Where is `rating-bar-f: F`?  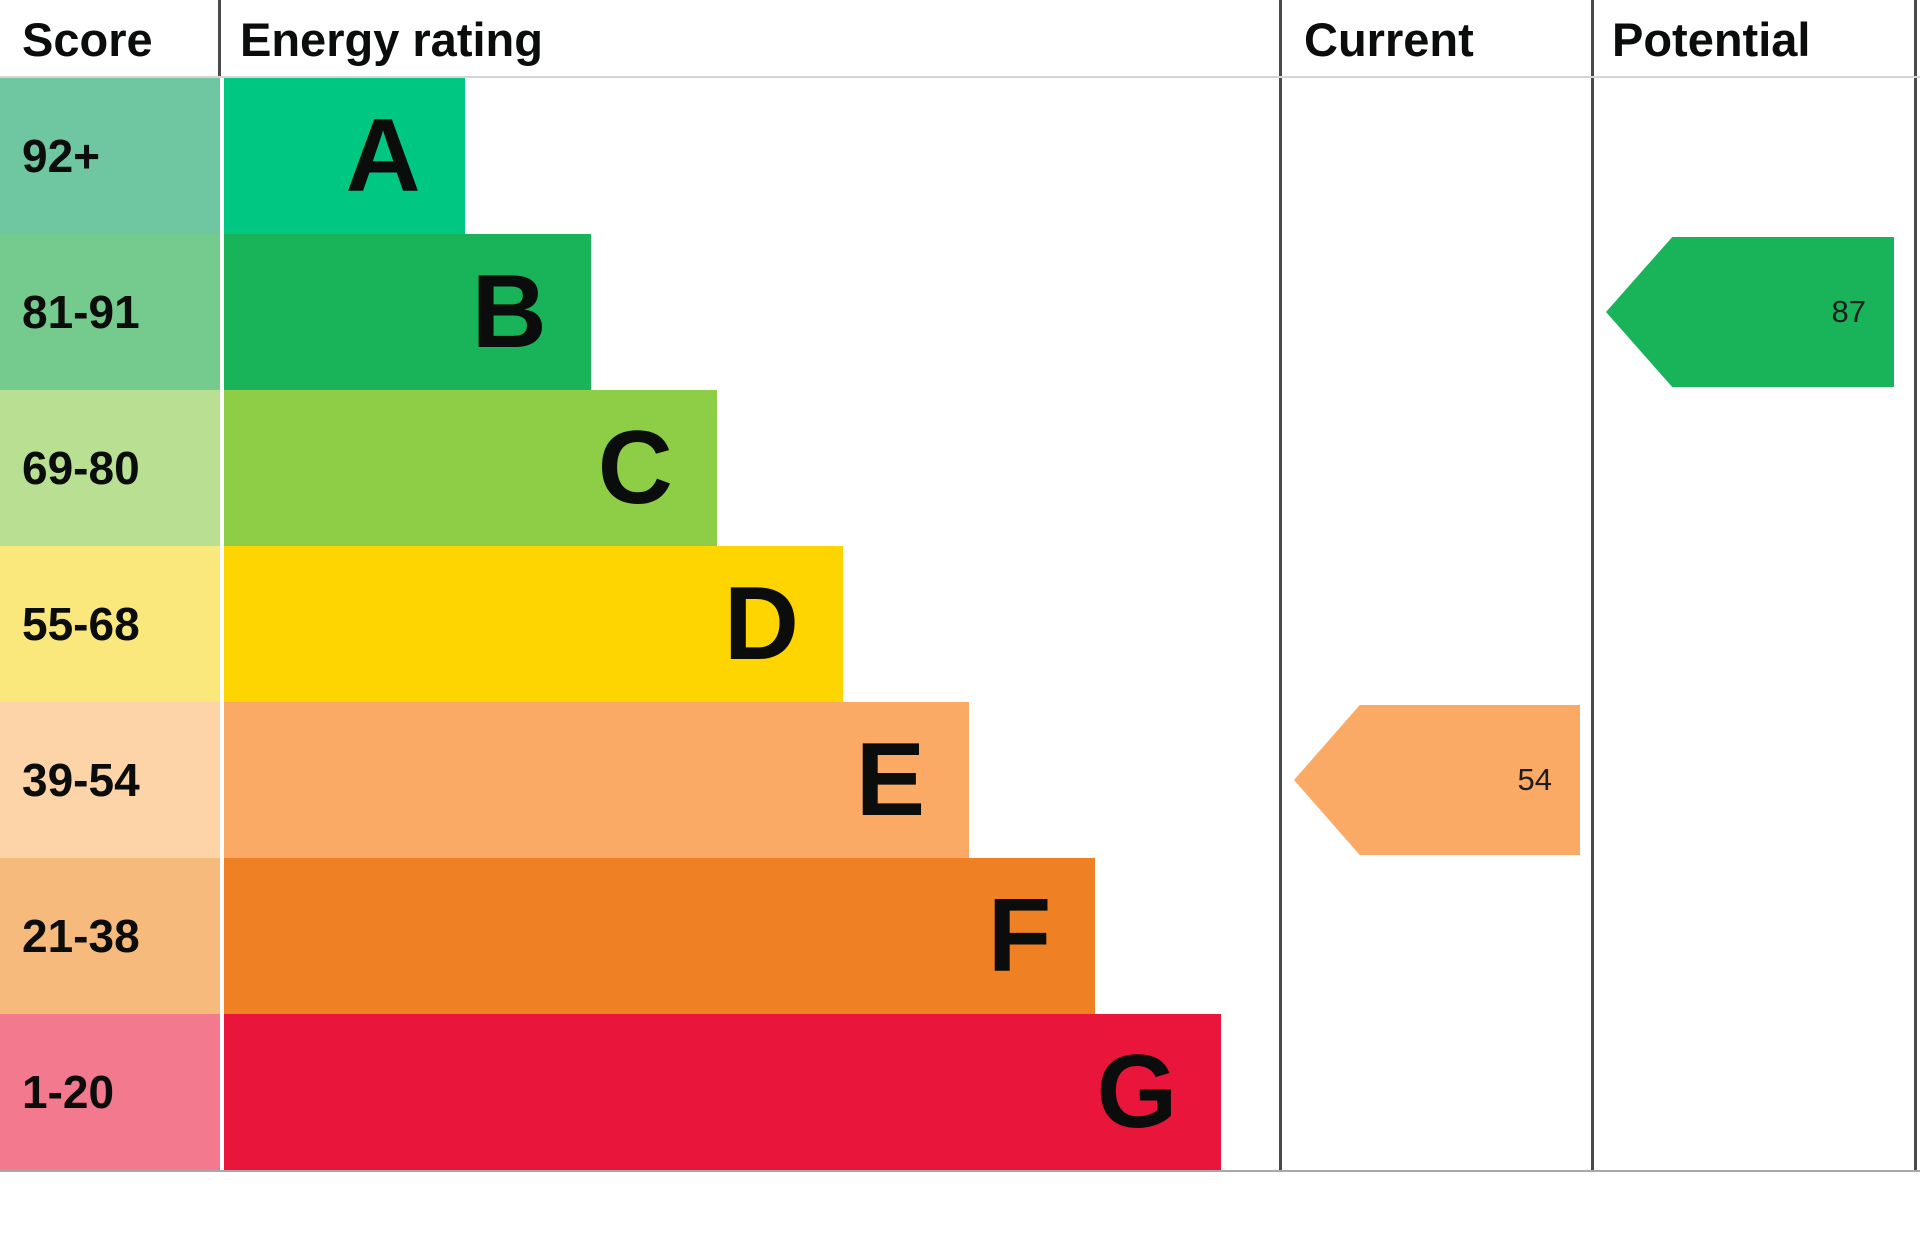
rating-bar-f: F is located at coordinates (660, 936).